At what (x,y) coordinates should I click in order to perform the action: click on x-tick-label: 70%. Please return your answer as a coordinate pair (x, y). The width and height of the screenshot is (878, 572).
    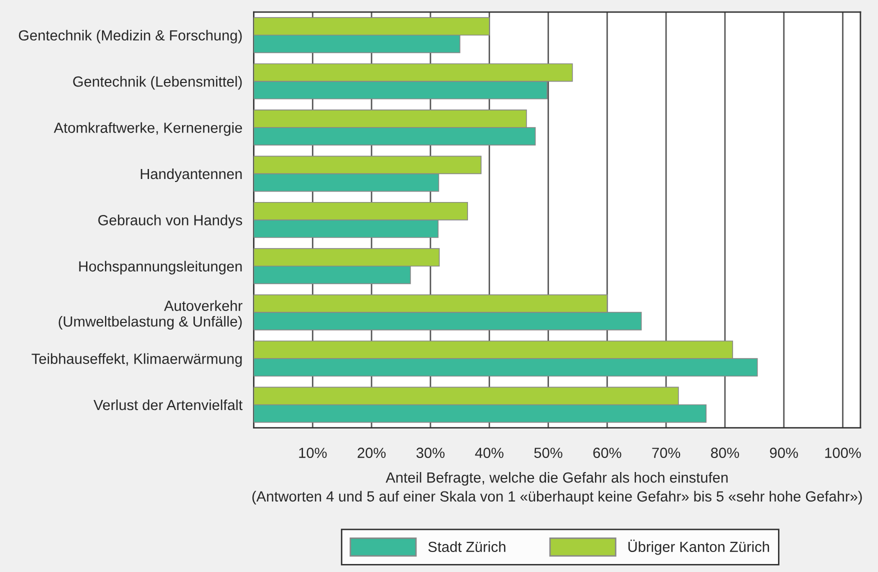
    Looking at the image, I should click on (666, 453).